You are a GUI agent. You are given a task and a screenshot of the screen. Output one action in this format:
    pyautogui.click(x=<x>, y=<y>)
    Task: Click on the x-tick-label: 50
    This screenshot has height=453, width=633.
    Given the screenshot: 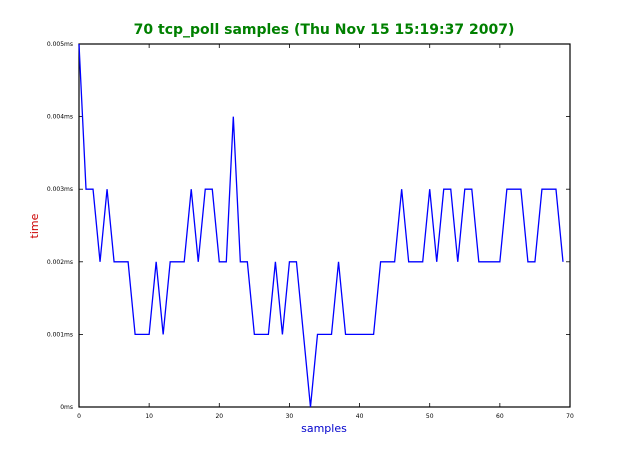 What is the action you would take?
    pyautogui.click(x=430, y=416)
    